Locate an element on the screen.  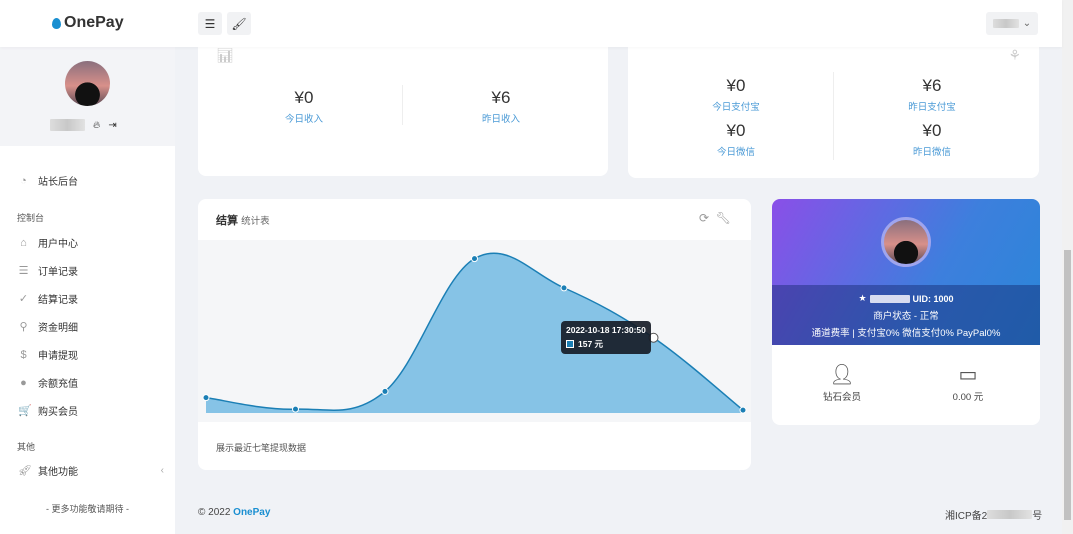
sidebar-item-other: 🚀︎ 其他功能 ‹ is located at coordinates (91, 470).